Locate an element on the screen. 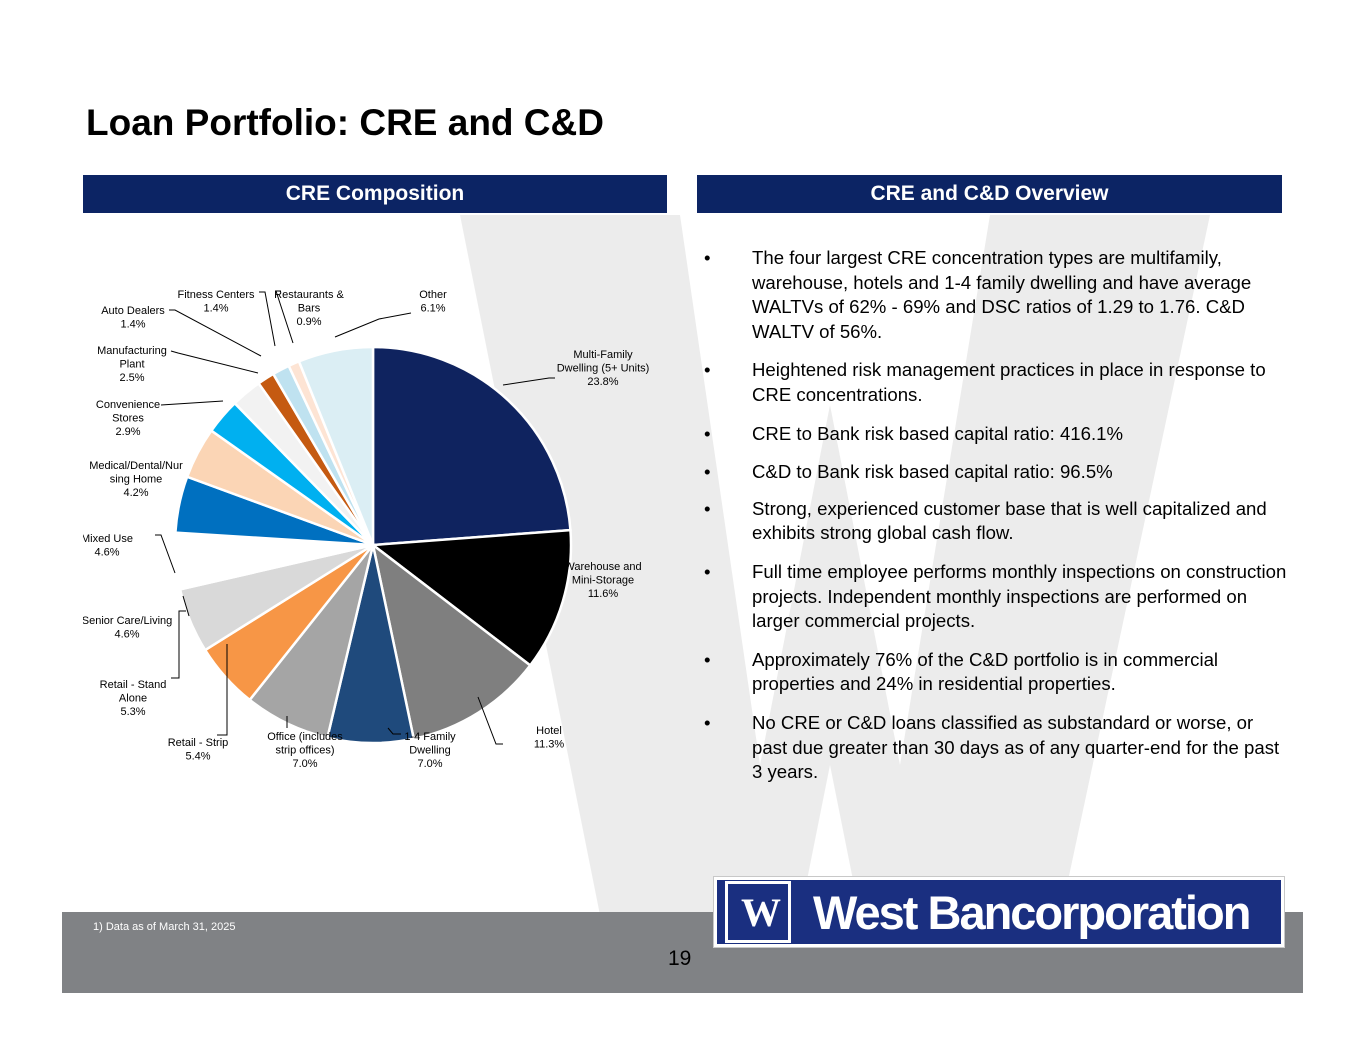 This screenshot has width=1365, height=1055. slice-label: Convenience Stores 2.9% is located at coordinates (128, 418).